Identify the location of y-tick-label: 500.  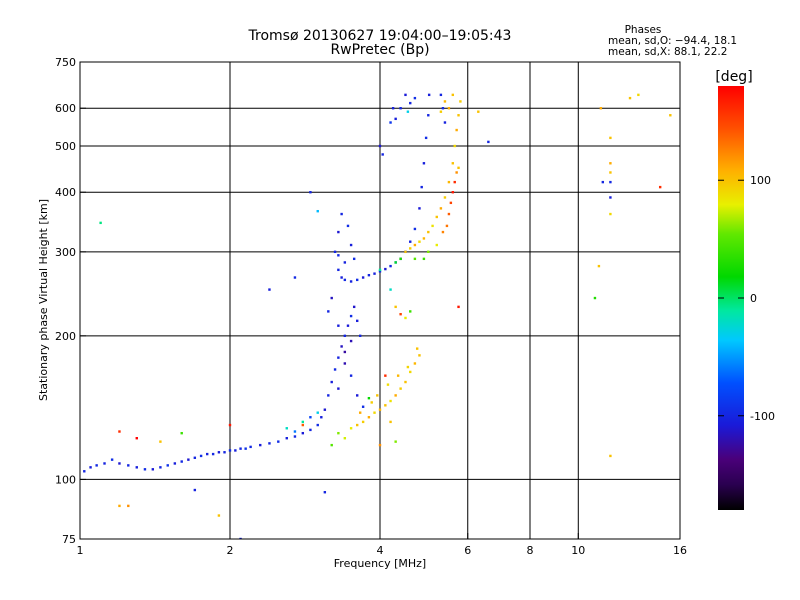
(65, 146).